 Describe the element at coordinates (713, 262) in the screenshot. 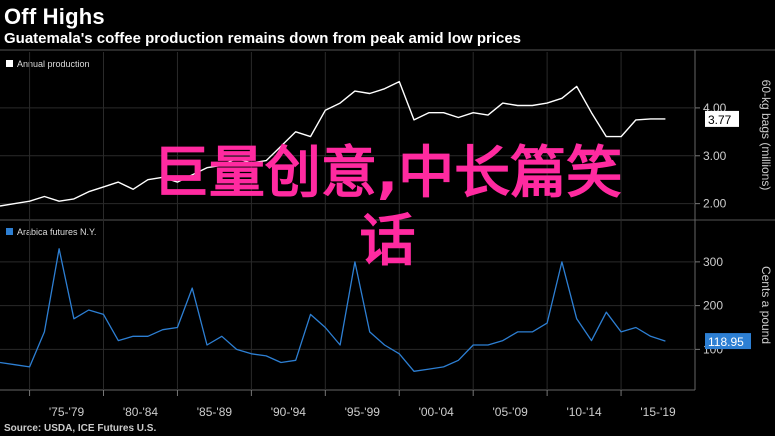

I see `y-tick-label-futures: 300` at that location.